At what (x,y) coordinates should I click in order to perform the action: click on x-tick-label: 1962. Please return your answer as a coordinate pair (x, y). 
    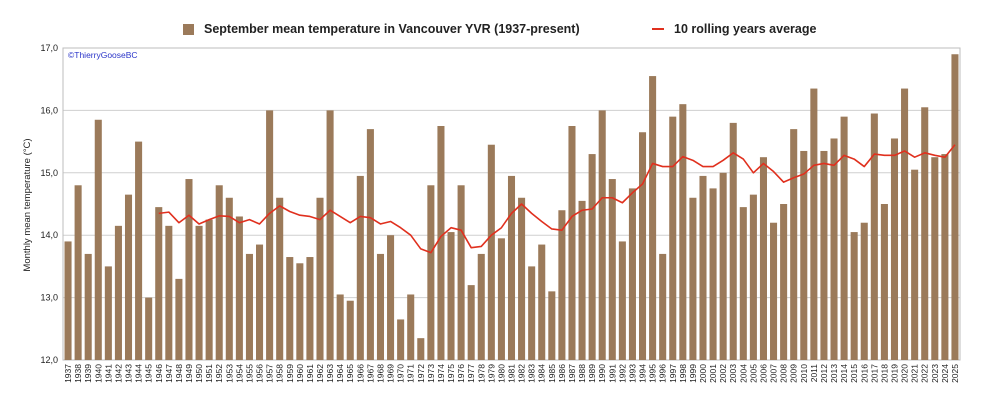
    Looking at the image, I should click on (320, 373).